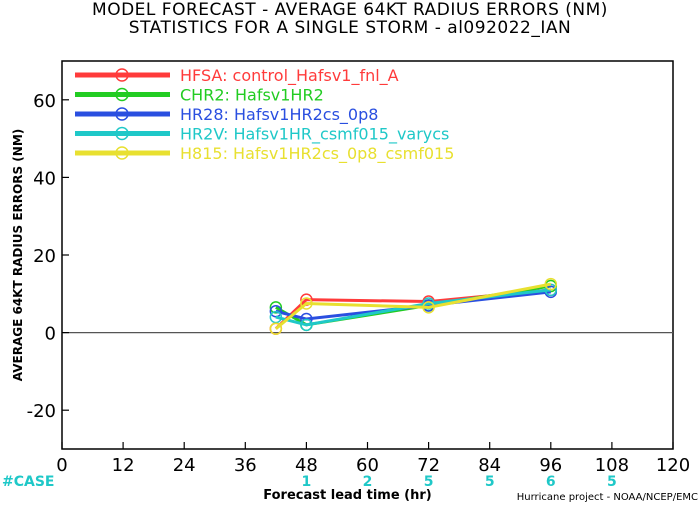 This screenshot has height=506, width=700. What do you see at coordinates (44, 256) in the screenshot?
I see `y-tick-label: 20` at bounding box center [44, 256].